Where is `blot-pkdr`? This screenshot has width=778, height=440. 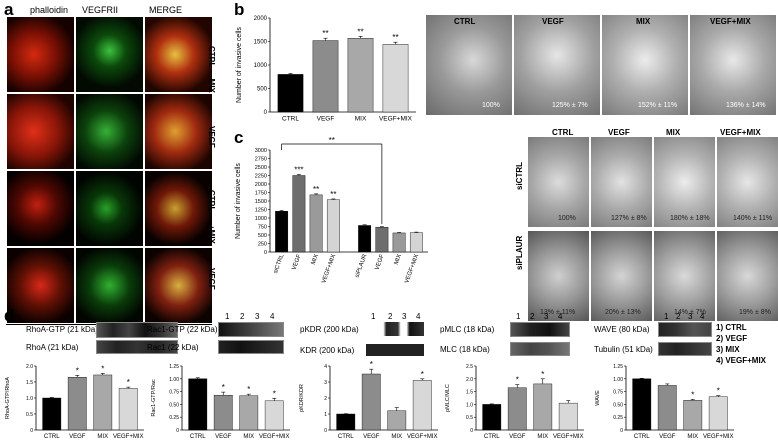 blot-pkdr is located at coordinates (395, 329).